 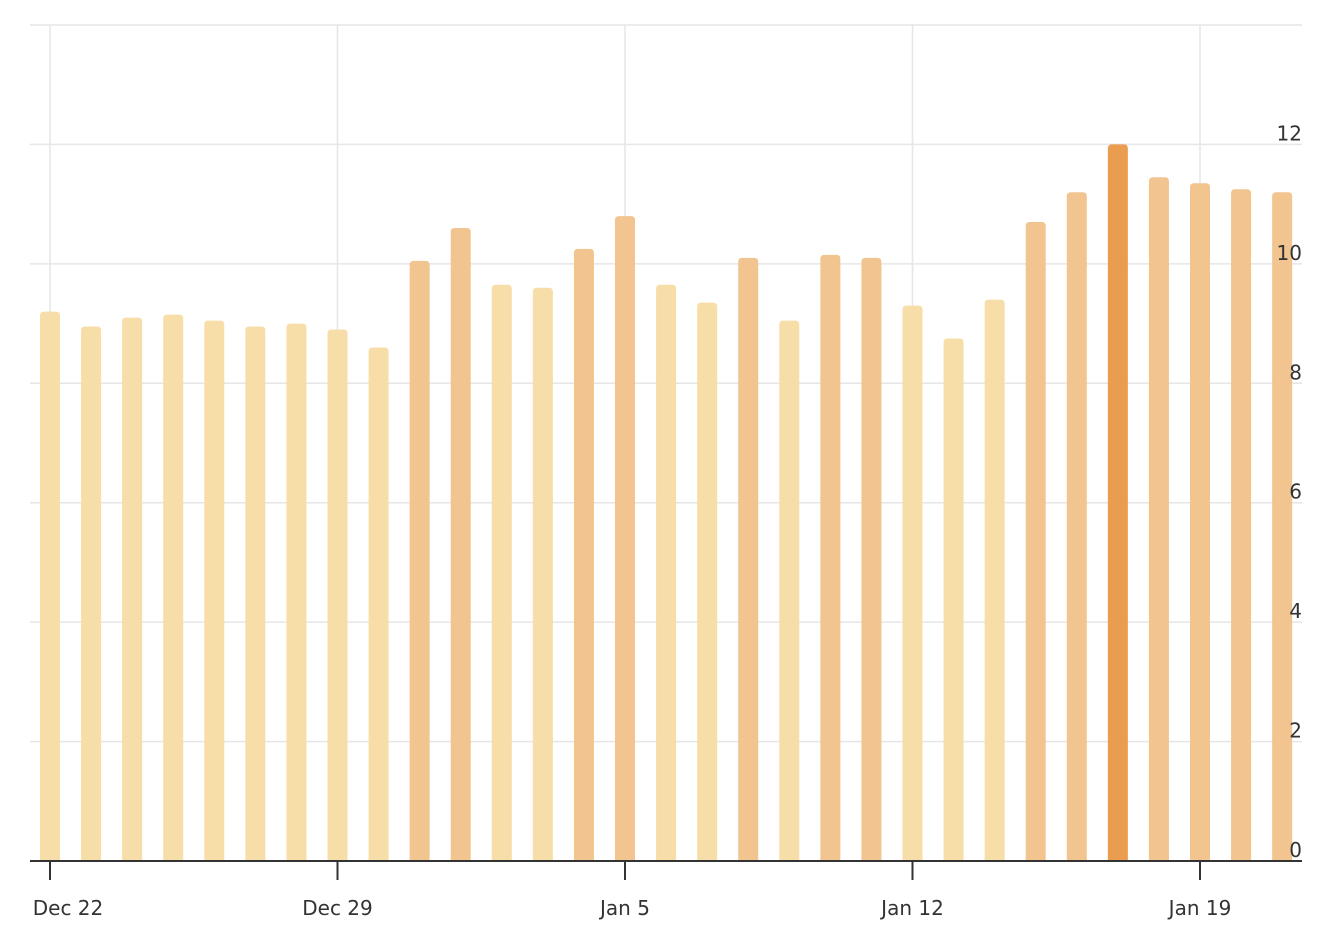 What do you see at coordinates (214, 591) in the screenshot?
I see `bar-dec-26: Dec 26: 9.05` at bounding box center [214, 591].